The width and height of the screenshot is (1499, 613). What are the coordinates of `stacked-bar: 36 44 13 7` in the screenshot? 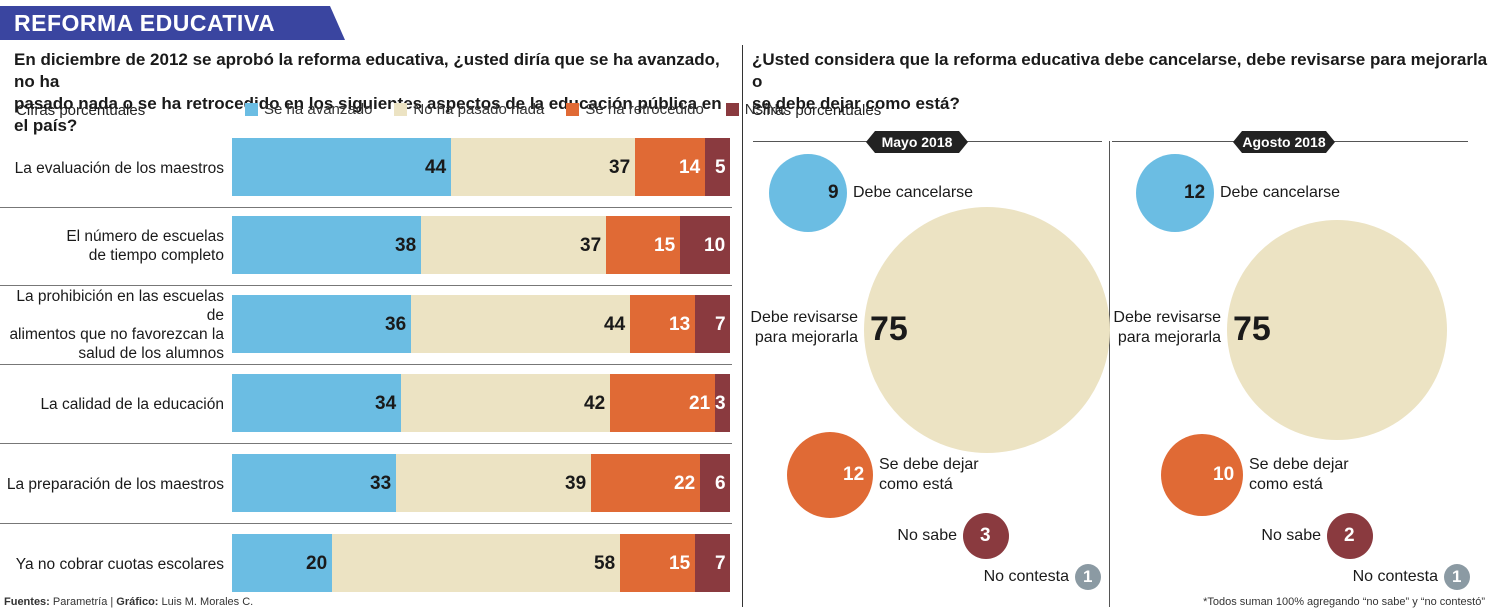 It's located at (481, 324).